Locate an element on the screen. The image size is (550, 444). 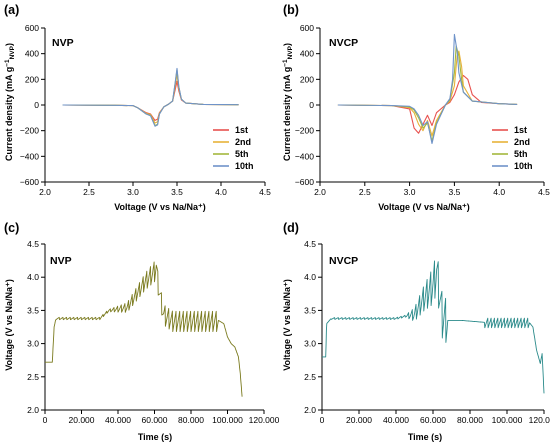
panel-label: (a) is located at coordinates (11, 10).